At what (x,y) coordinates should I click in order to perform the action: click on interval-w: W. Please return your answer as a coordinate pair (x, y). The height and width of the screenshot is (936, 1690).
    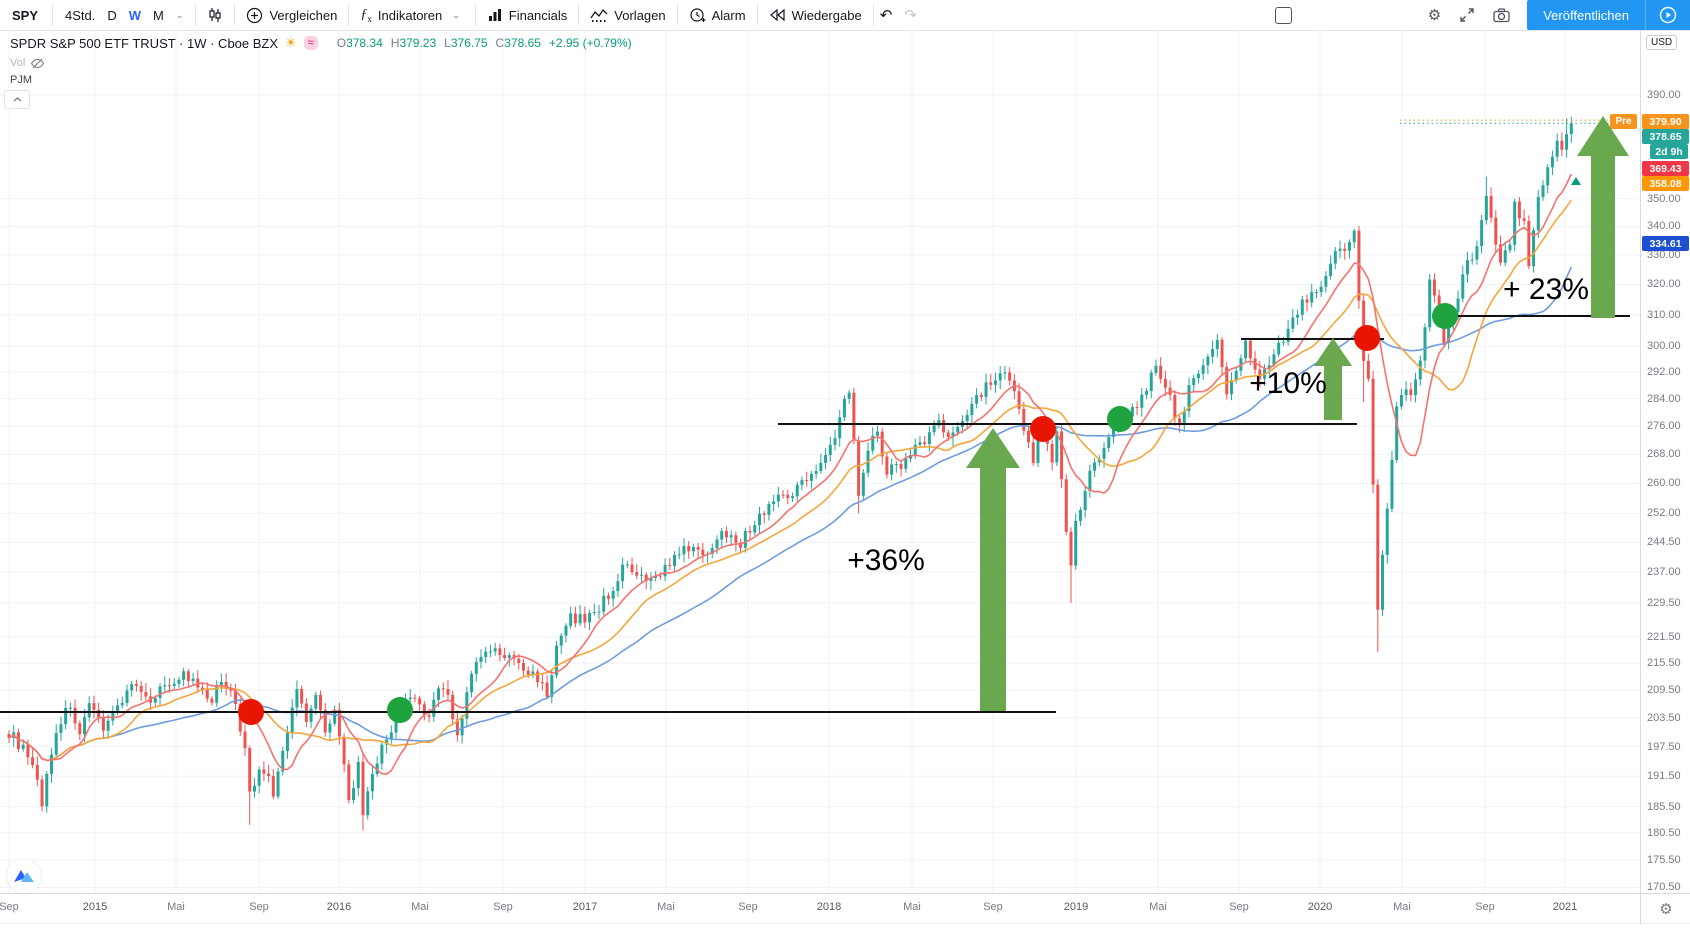
    Looking at the image, I should click on (135, 15).